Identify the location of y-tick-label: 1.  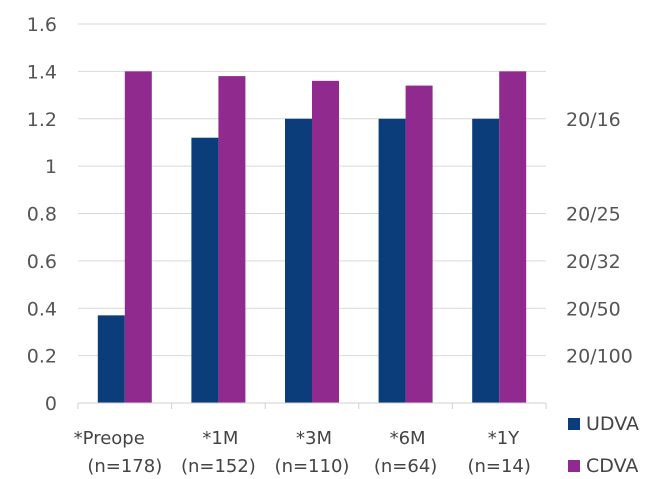
(51, 167).